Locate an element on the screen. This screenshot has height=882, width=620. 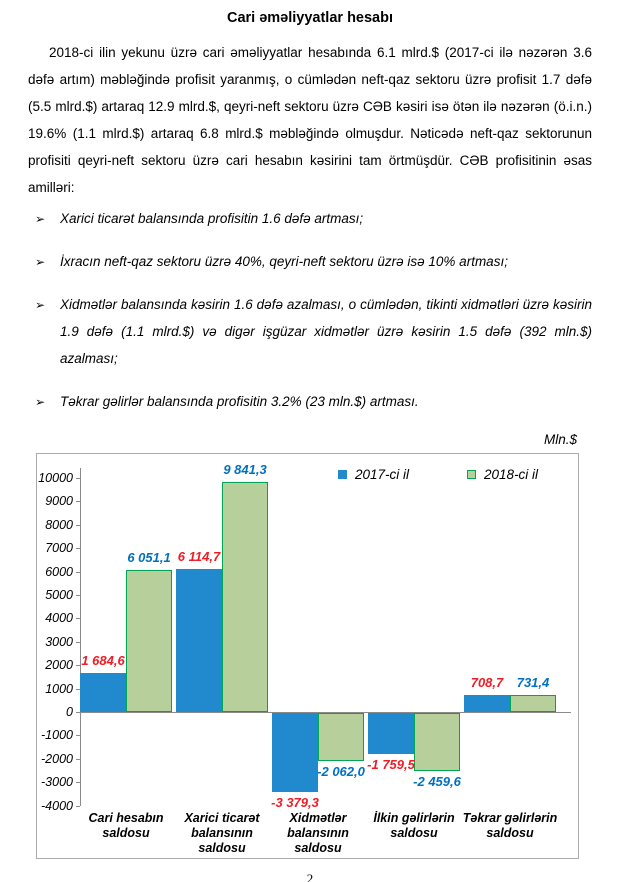
y-axis-tick-label: -4000 is located at coordinates (57, 805).